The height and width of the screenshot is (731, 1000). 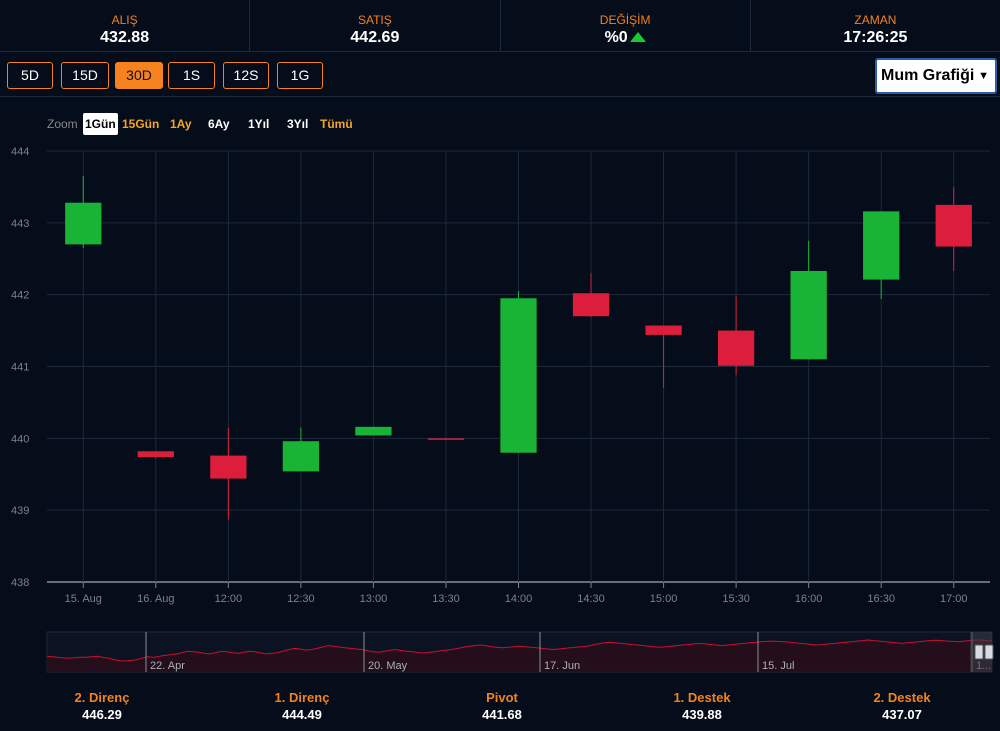 What do you see at coordinates (85, 75) in the screenshot?
I see `period-button-15d: 15D` at bounding box center [85, 75].